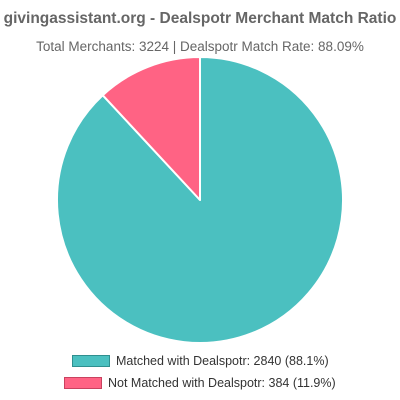 The width and height of the screenshot is (400, 400). Describe the element at coordinates (222, 383) in the screenshot. I see `legend-label-not-matched: Not Matched with Dealspotr: 384 (11.9%)` at that location.